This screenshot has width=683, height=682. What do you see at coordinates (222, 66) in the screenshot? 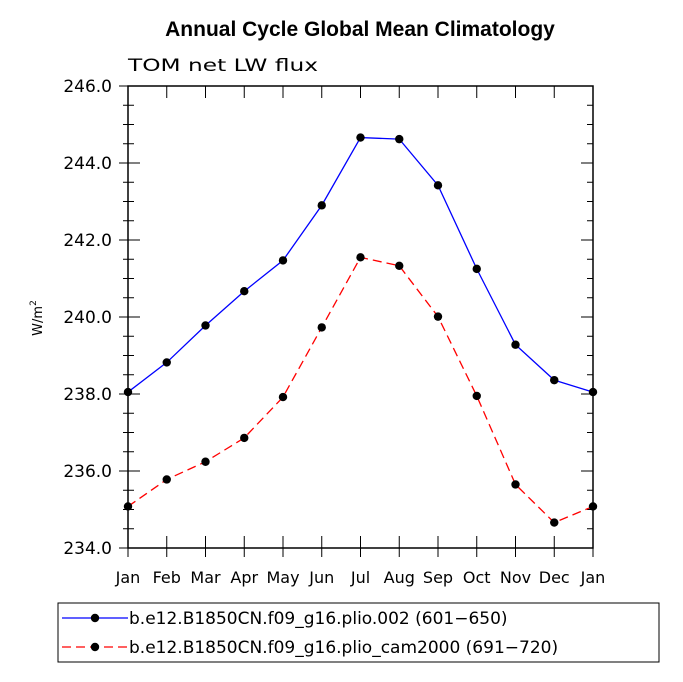
I see `chart-subtitle: TOM net LW flux` at bounding box center [222, 66].